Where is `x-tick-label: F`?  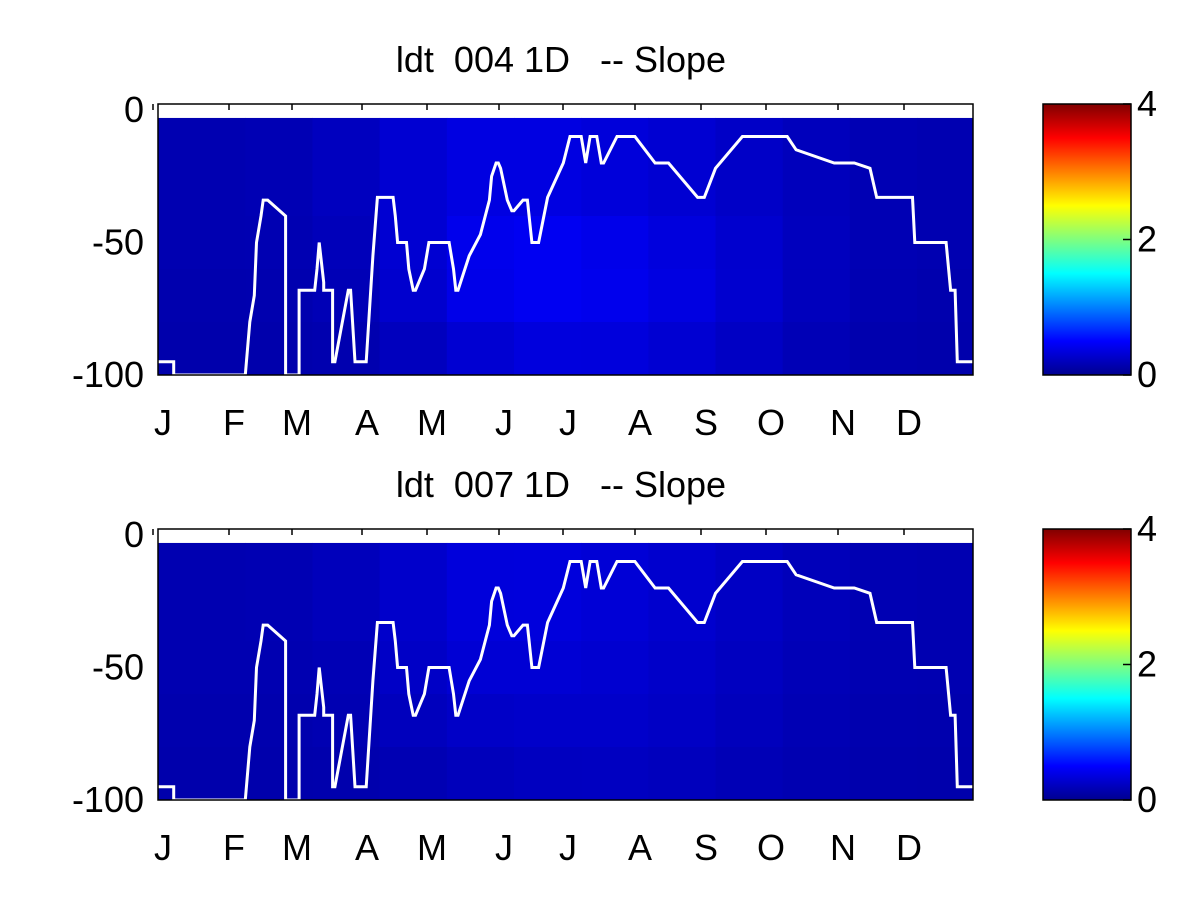 x-tick-label: F is located at coordinates (234, 422).